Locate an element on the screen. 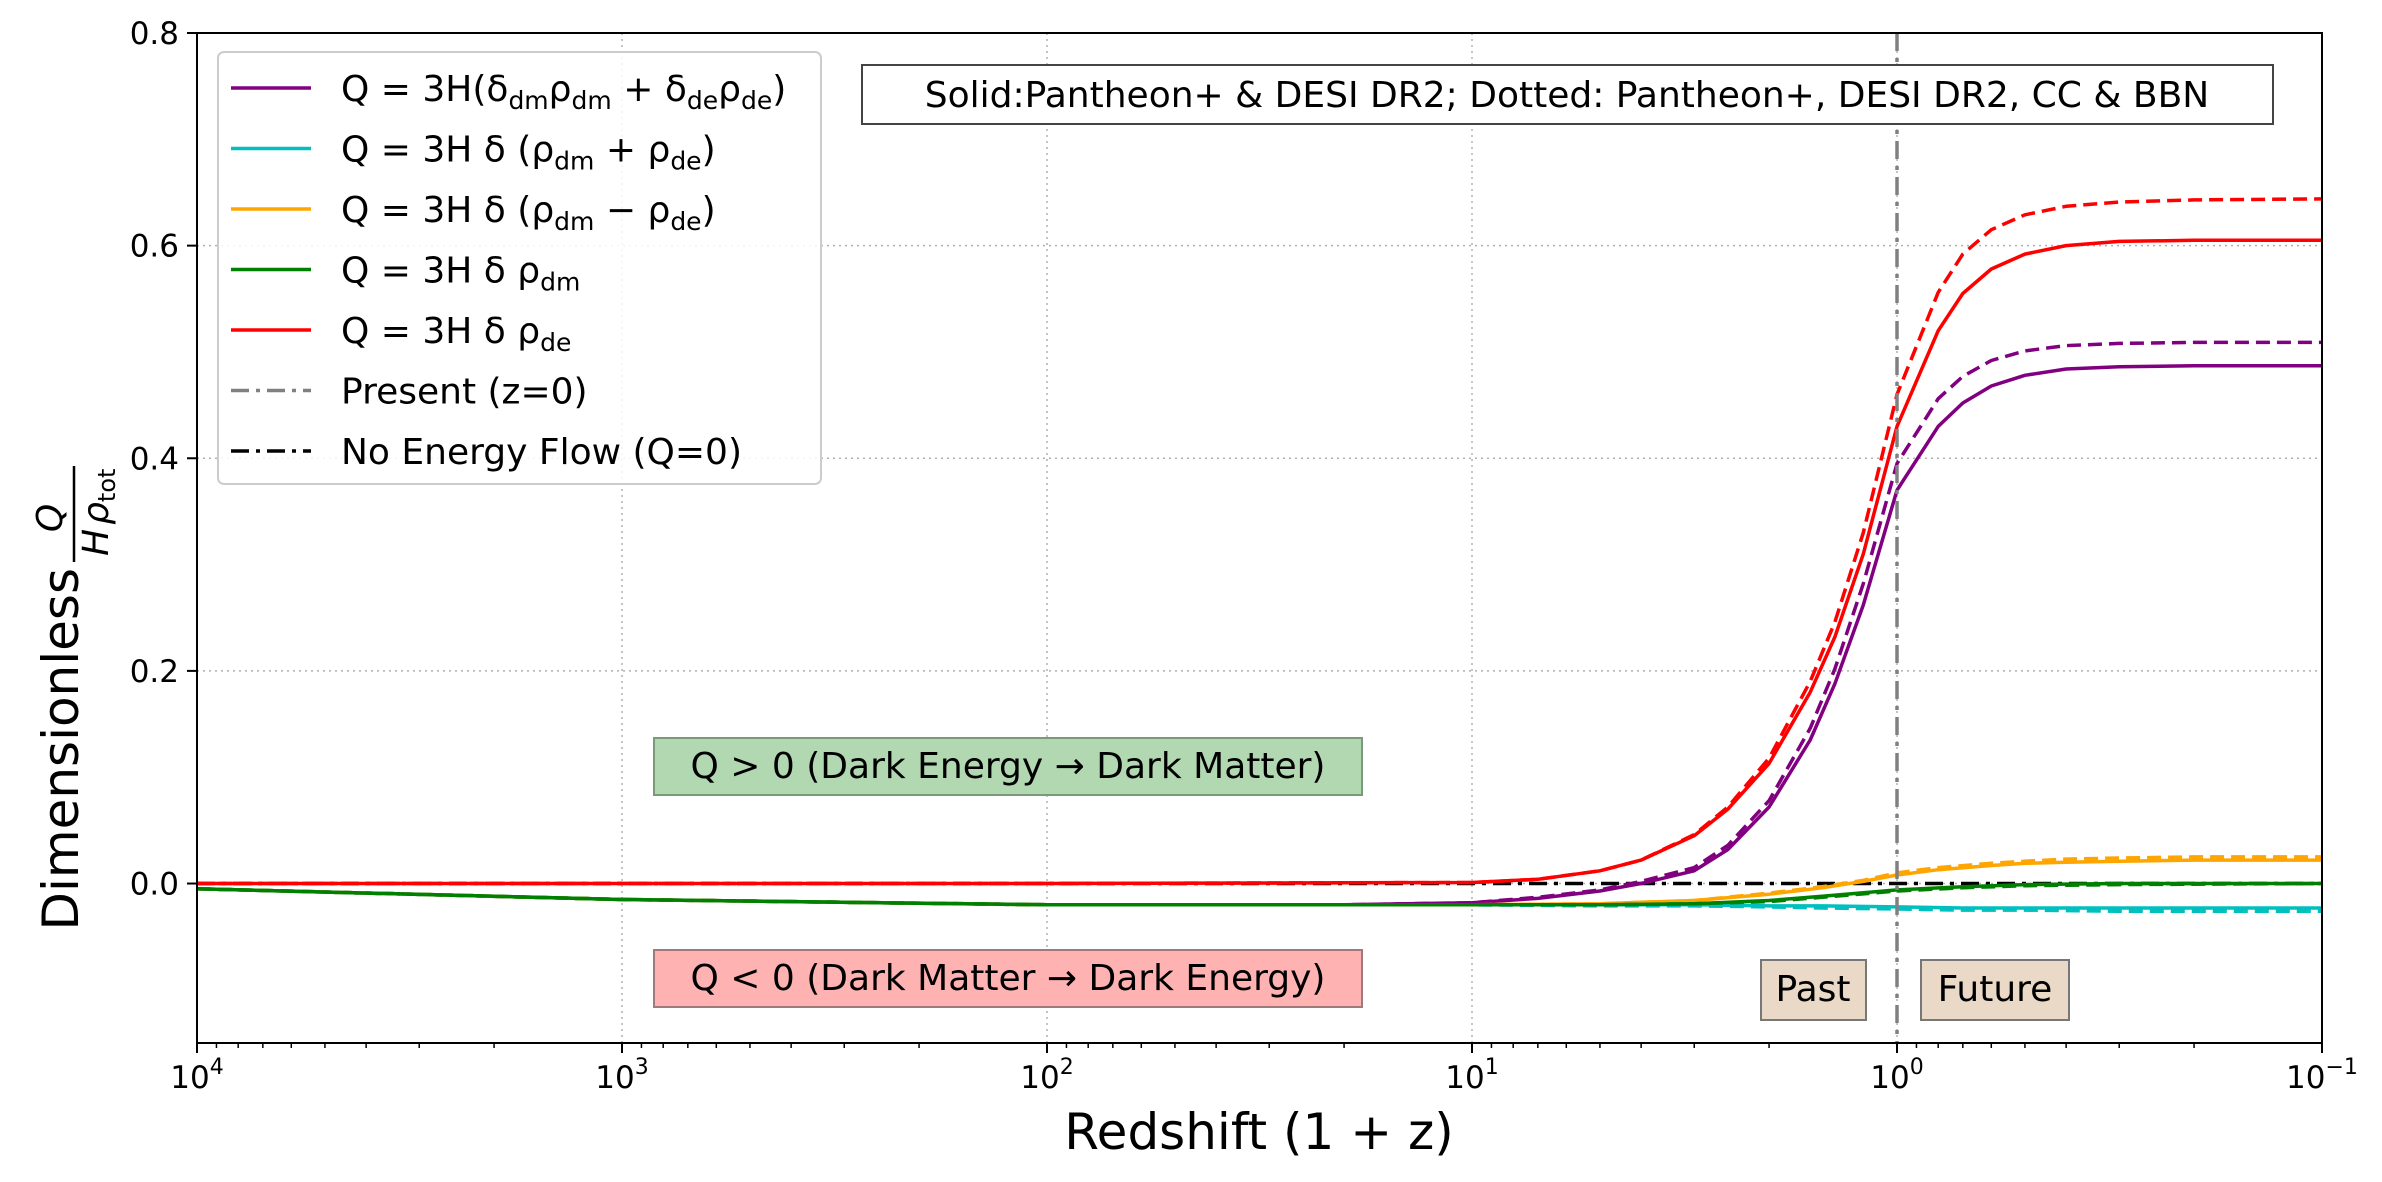 This screenshot has height=1182, width=2382. legend-label-present: Present (z=0) is located at coordinates (464, 392).